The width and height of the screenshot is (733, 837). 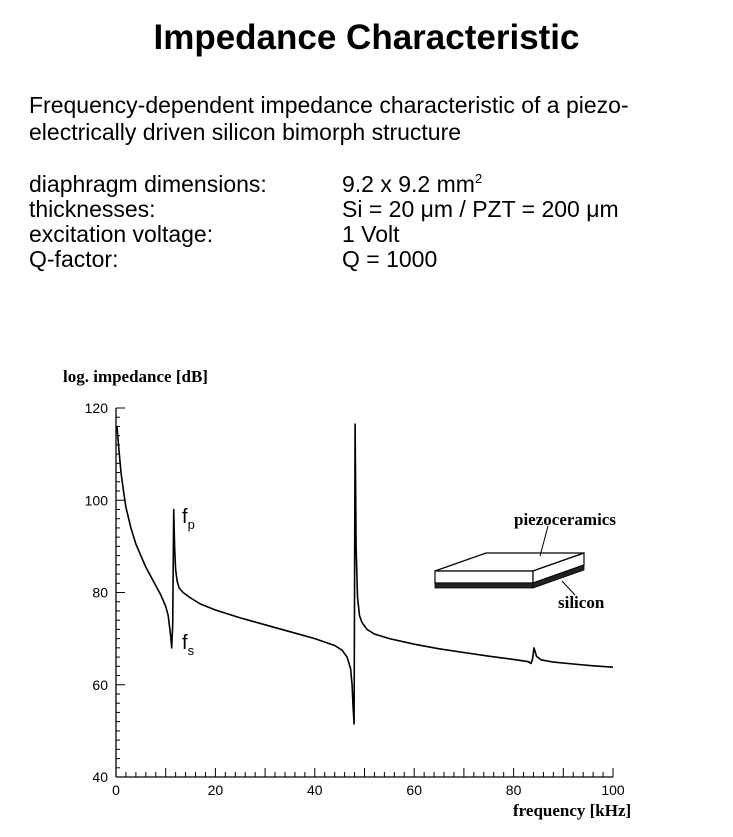 What do you see at coordinates (613, 790) in the screenshot?
I see `x-tick-label: 100` at bounding box center [613, 790].